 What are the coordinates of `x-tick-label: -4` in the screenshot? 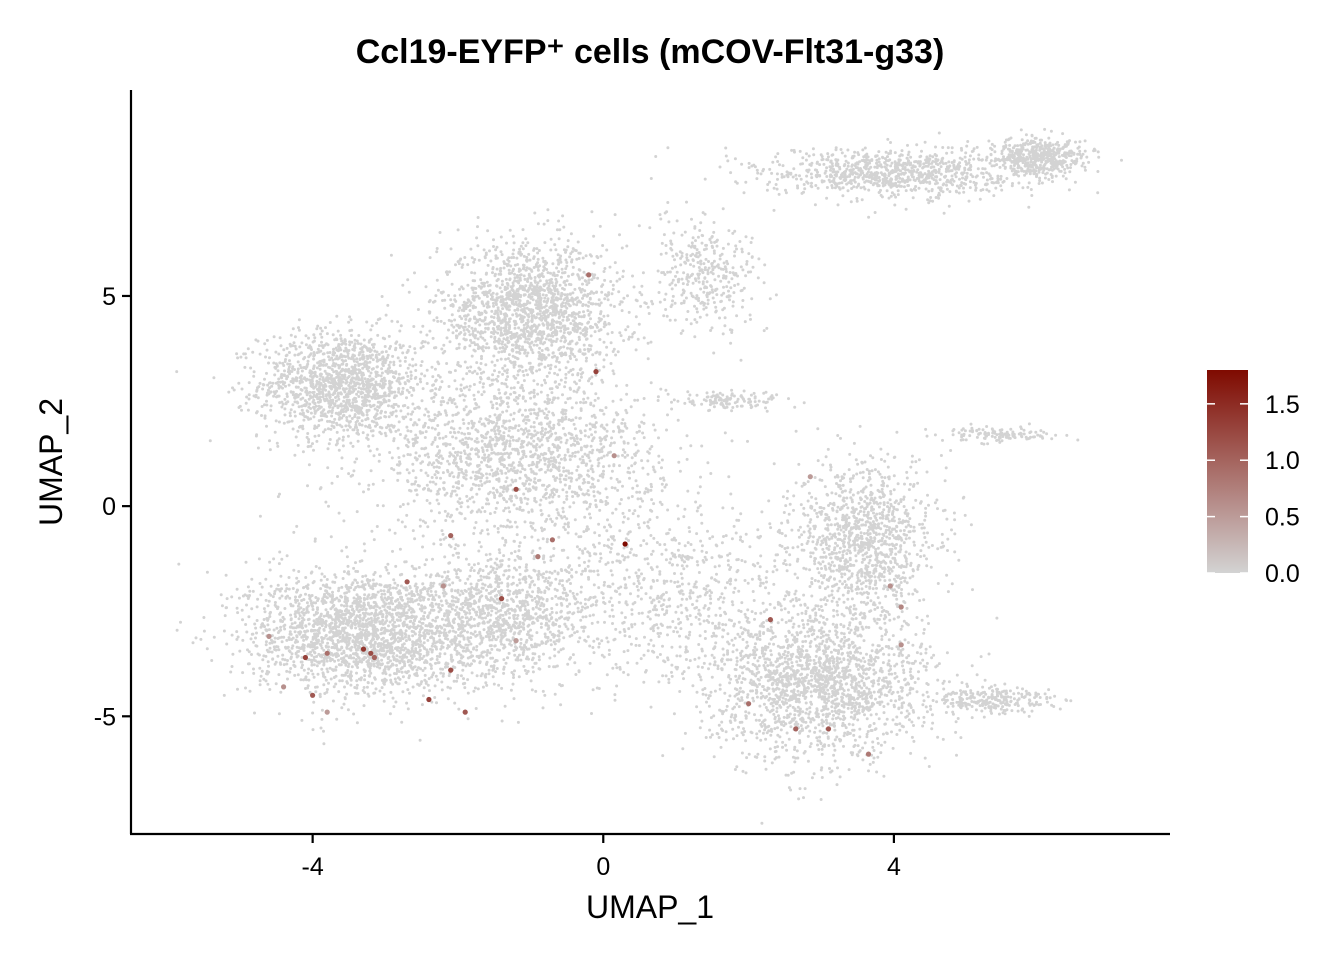 It's located at (313, 867).